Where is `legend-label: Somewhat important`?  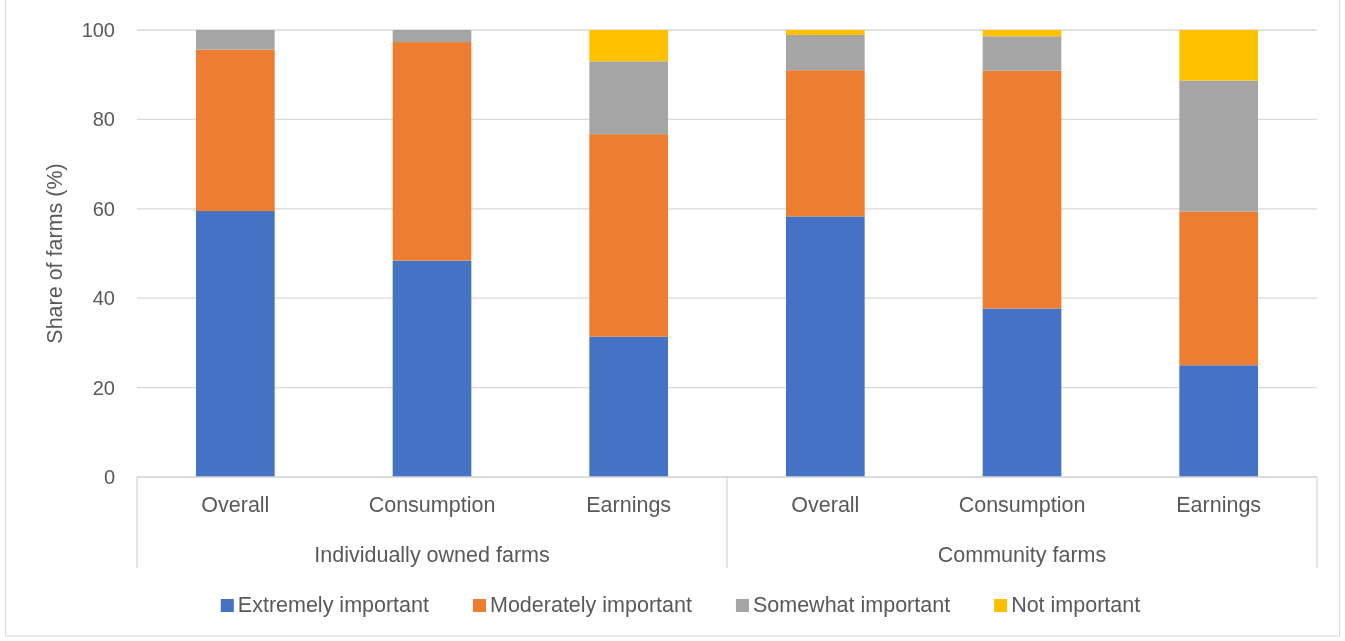
legend-label: Somewhat important is located at coordinates (851, 605).